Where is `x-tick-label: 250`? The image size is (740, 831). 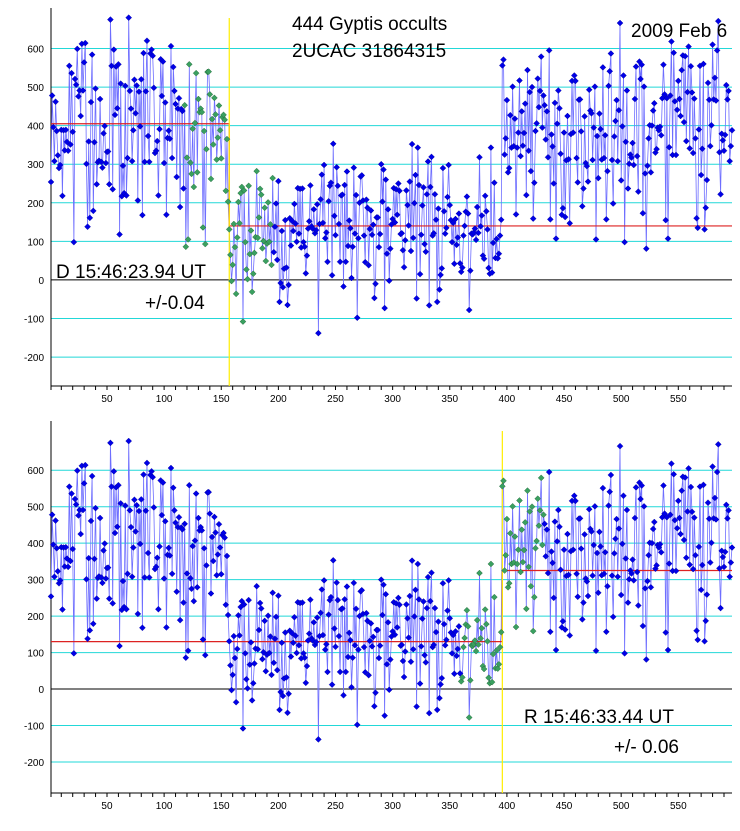 x-tick-label: 250 is located at coordinates (335, 399).